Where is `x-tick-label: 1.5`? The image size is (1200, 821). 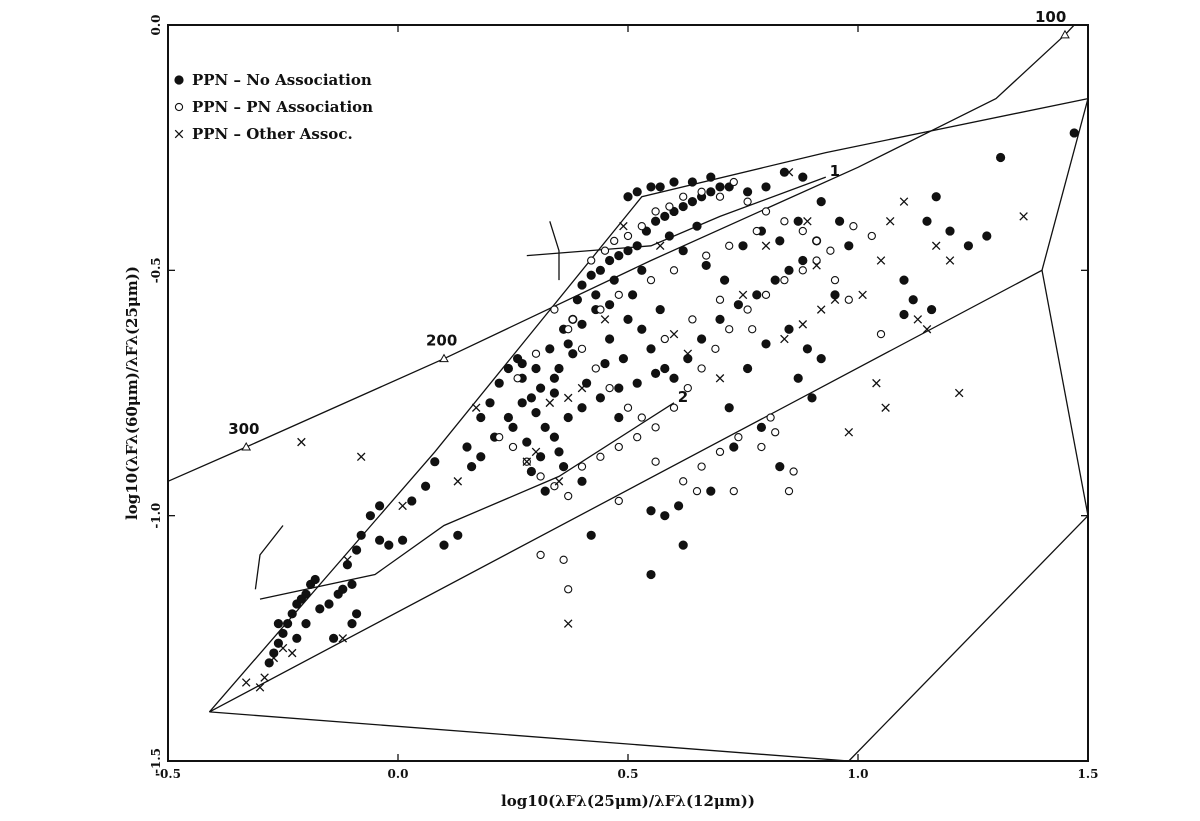 x-tick-label: 1.5 is located at coordinates (1088, 774).